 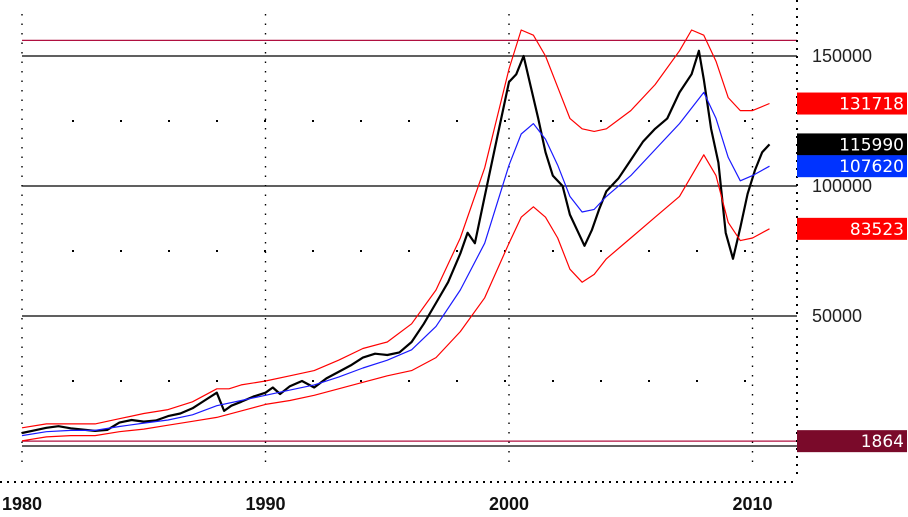 What do you see at coordinates (871, 145) in the screenshot?
I see `value-tag-label: 115990` at bounding box center [871, 145].